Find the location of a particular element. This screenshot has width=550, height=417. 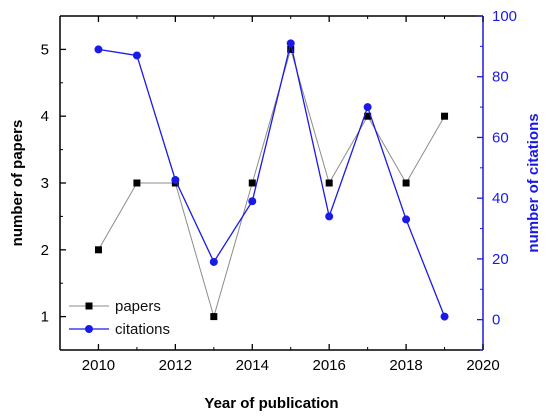

y-tick-label-left: 3 is located at coordinates (45, 183).